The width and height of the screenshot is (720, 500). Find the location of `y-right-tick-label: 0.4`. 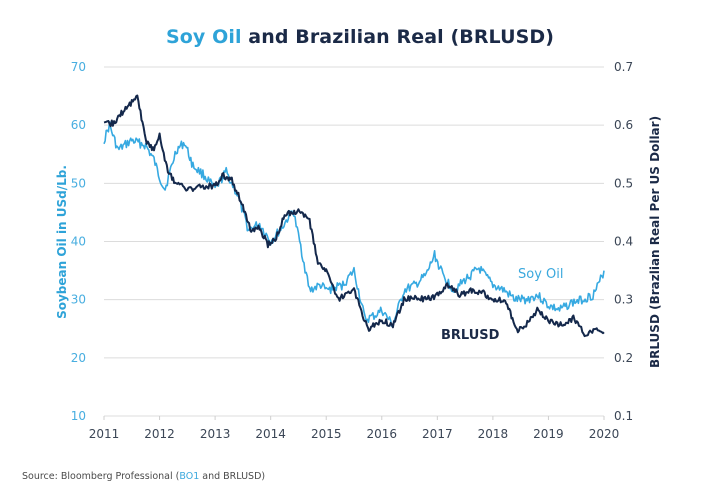

y-right-tick-label: 0.4 is located at coordinates (623, 242).